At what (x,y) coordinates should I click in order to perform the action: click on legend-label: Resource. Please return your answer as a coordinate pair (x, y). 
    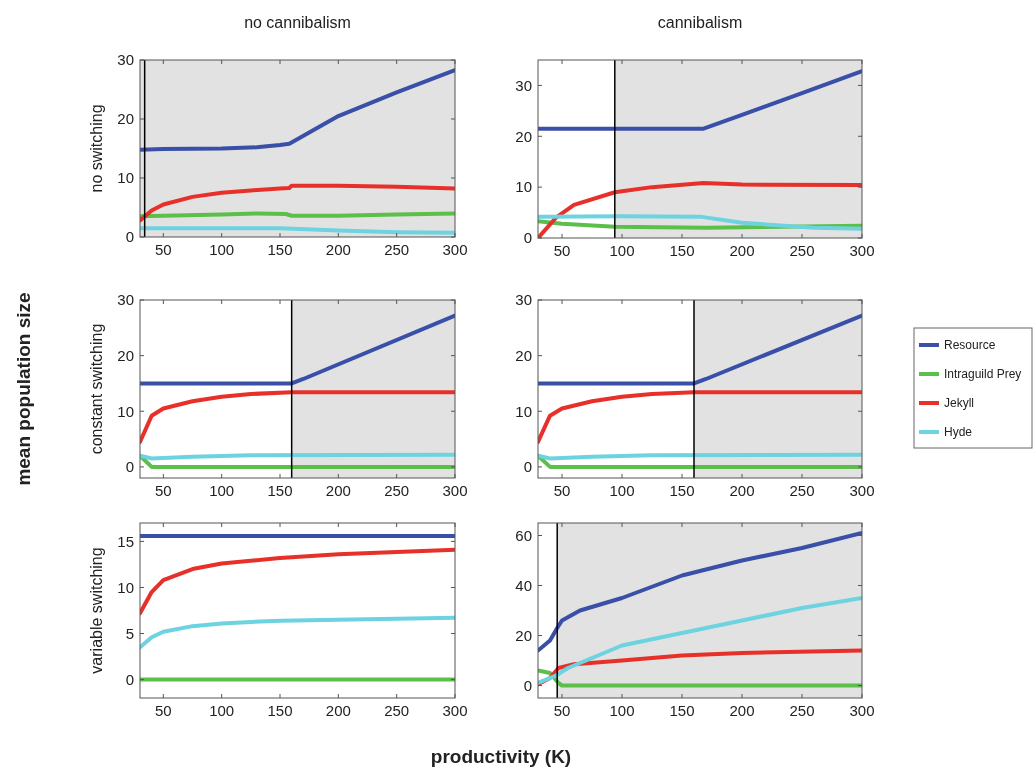
    Looking at the image, I should click on (970, 345).